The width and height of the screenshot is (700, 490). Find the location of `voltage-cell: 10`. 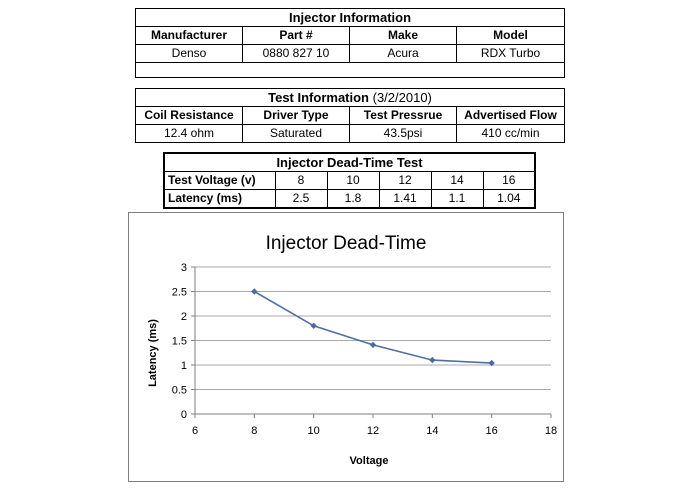

voltage-cell: 10 is located at coordinates (353, 180).